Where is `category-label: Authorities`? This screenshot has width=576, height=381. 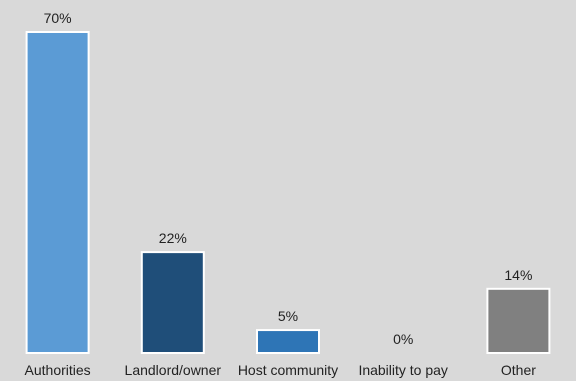 category-label: Authorities is located at coordinates (58, 370).